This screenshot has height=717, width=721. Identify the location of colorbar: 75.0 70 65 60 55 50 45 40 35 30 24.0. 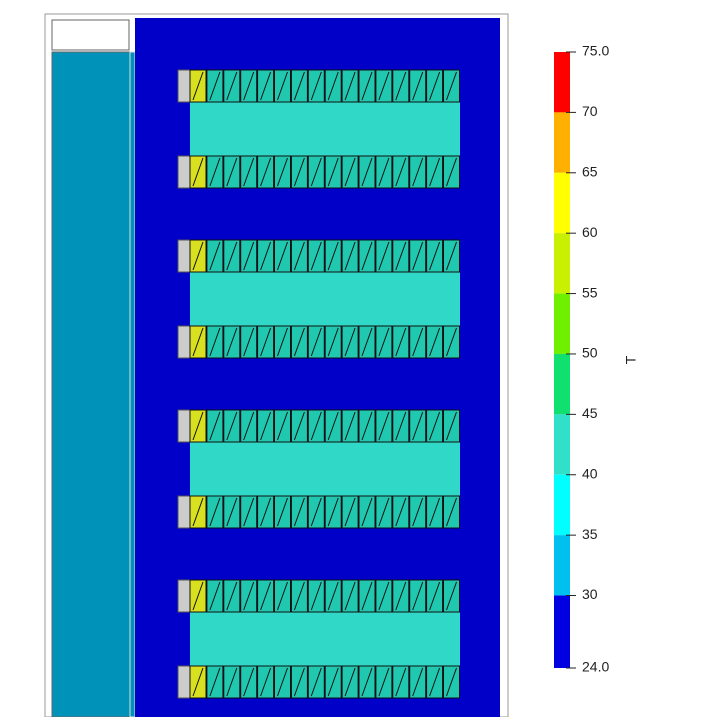
(581, 359).